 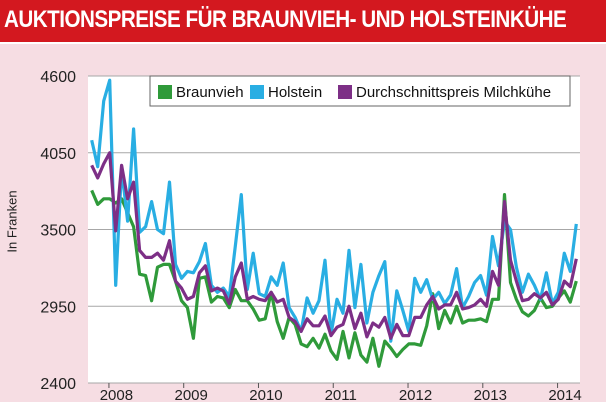 What do you see at coordinates (564, 394) in the screenshot?
I see `x-tick-label-2014: 2014` at bounding box center [564, 394].